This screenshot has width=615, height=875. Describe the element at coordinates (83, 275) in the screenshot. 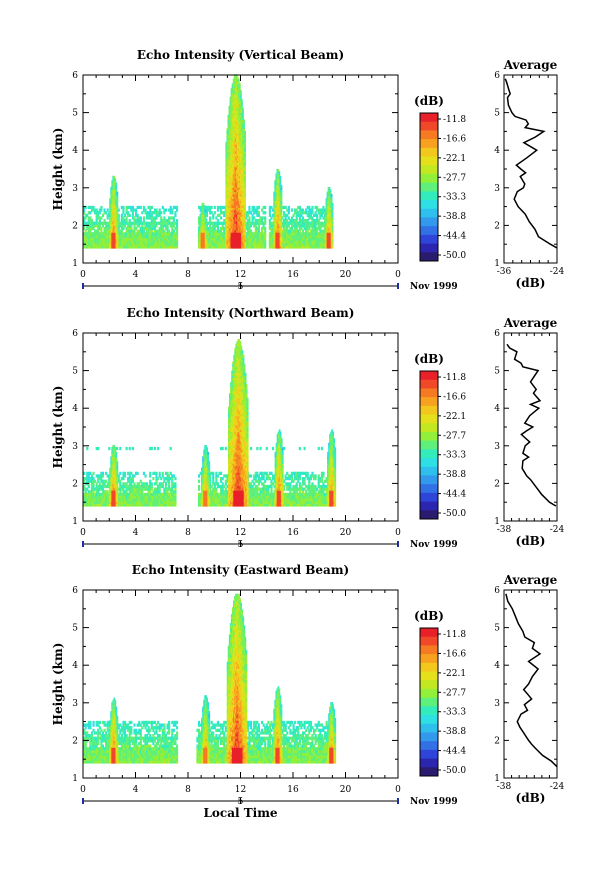

I see `x-tick-label: 0` at that location.